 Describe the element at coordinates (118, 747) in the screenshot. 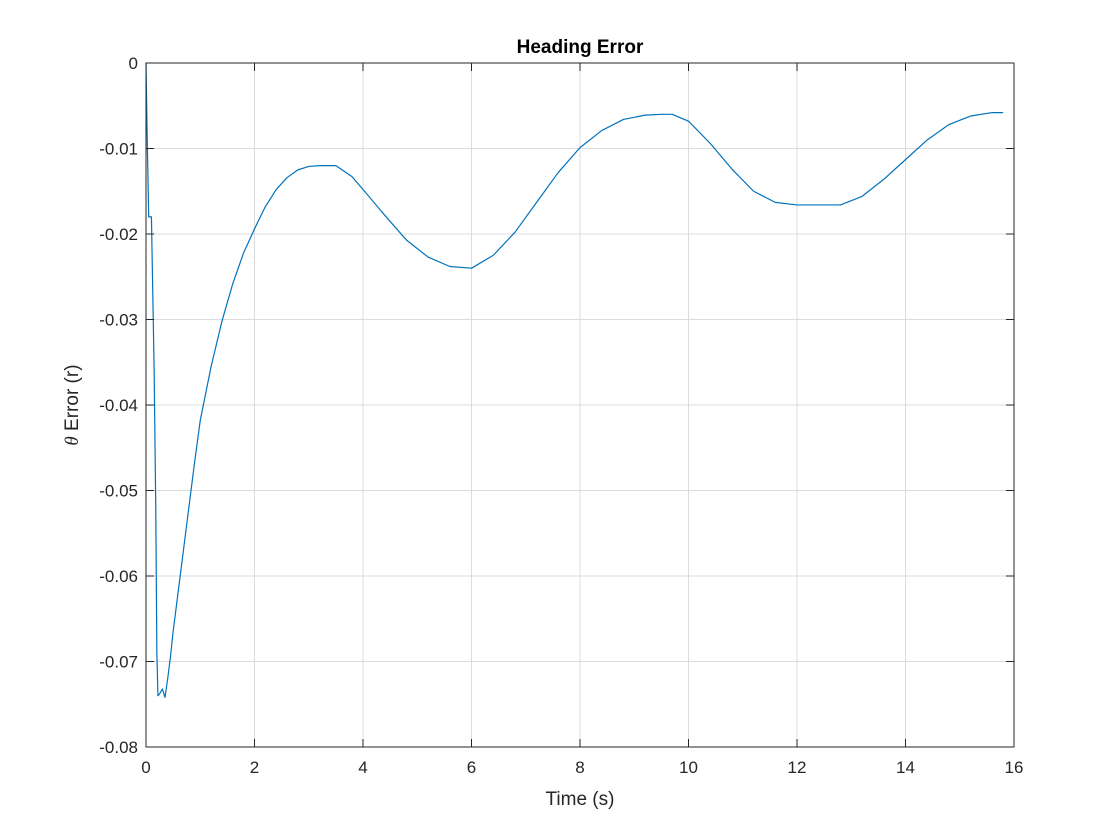

I see `y-tick-label: -0.08` at that location.